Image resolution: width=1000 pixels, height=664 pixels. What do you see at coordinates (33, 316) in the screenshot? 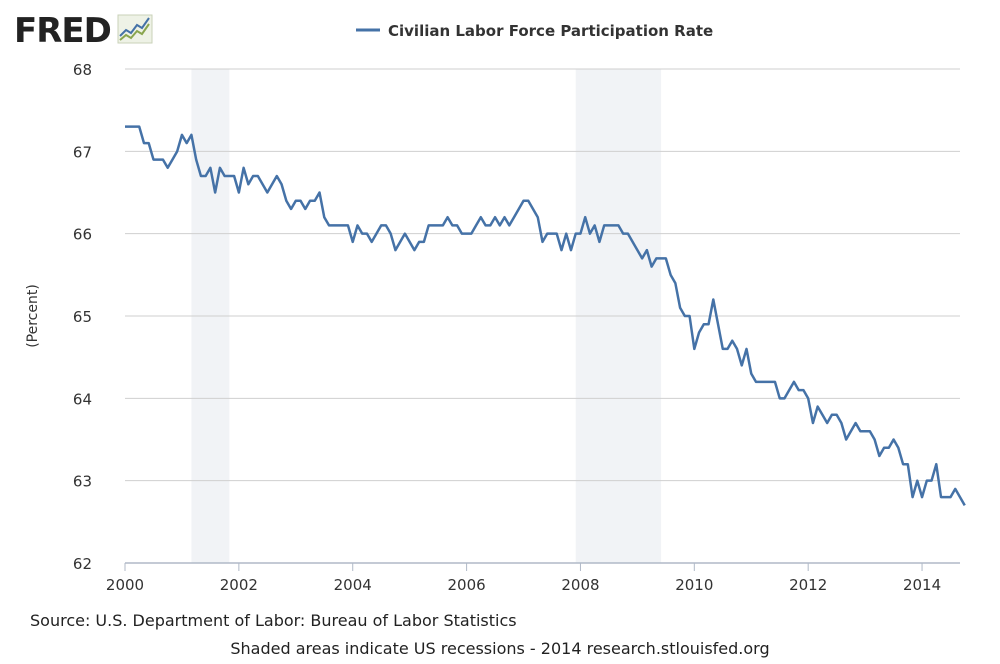
I see `y-axis-label: (Percent)` at bounding box center [33, 316].